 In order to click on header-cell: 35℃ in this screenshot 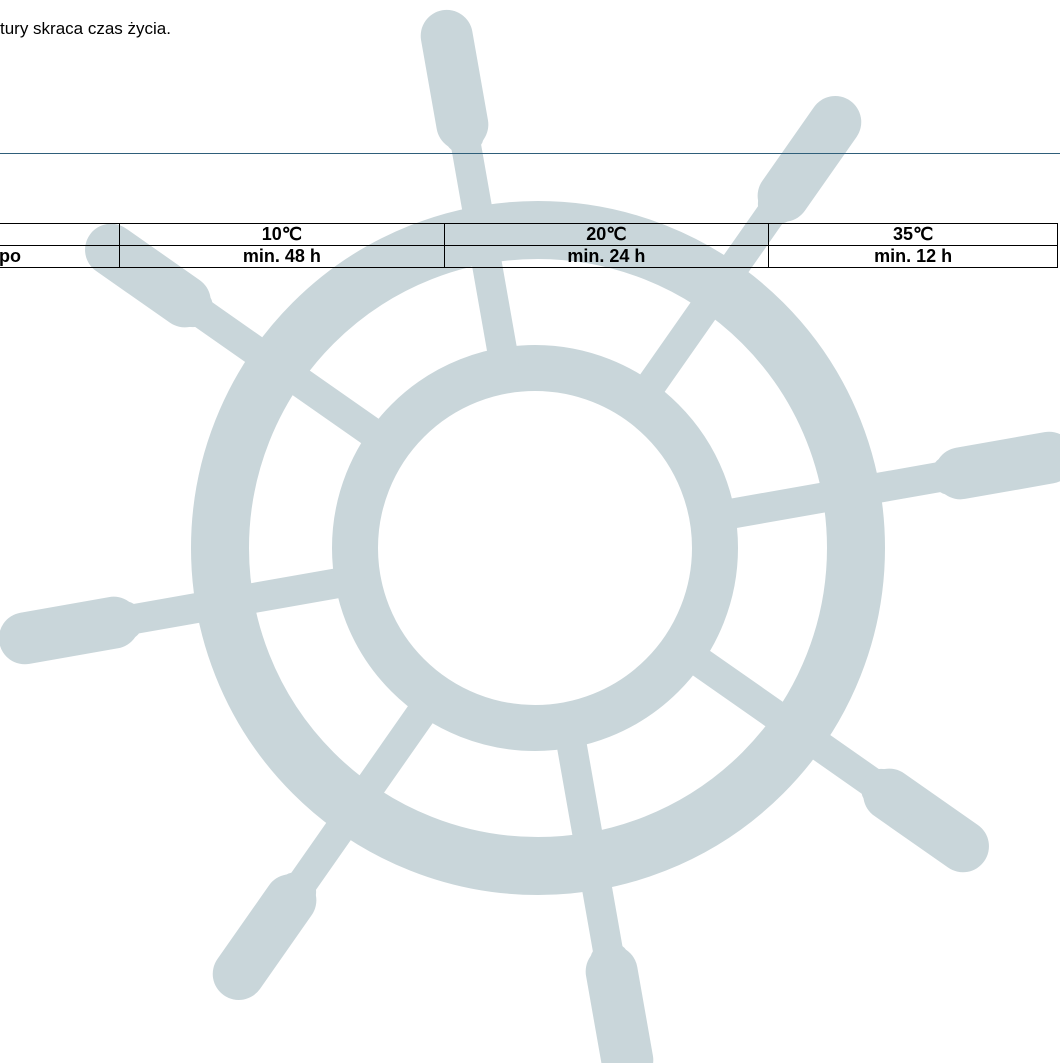, I will do `click(913, 234)`.